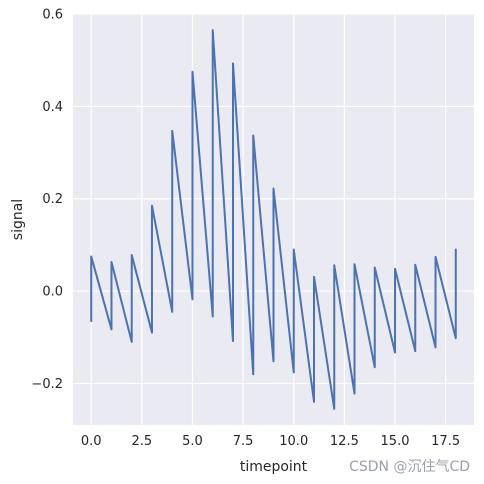 The image size is (484, 484). What do you see at coordinates (52, 199) in the screenshot?
I see `y-tick-label: 0.2` at bounding box center [52, 199].